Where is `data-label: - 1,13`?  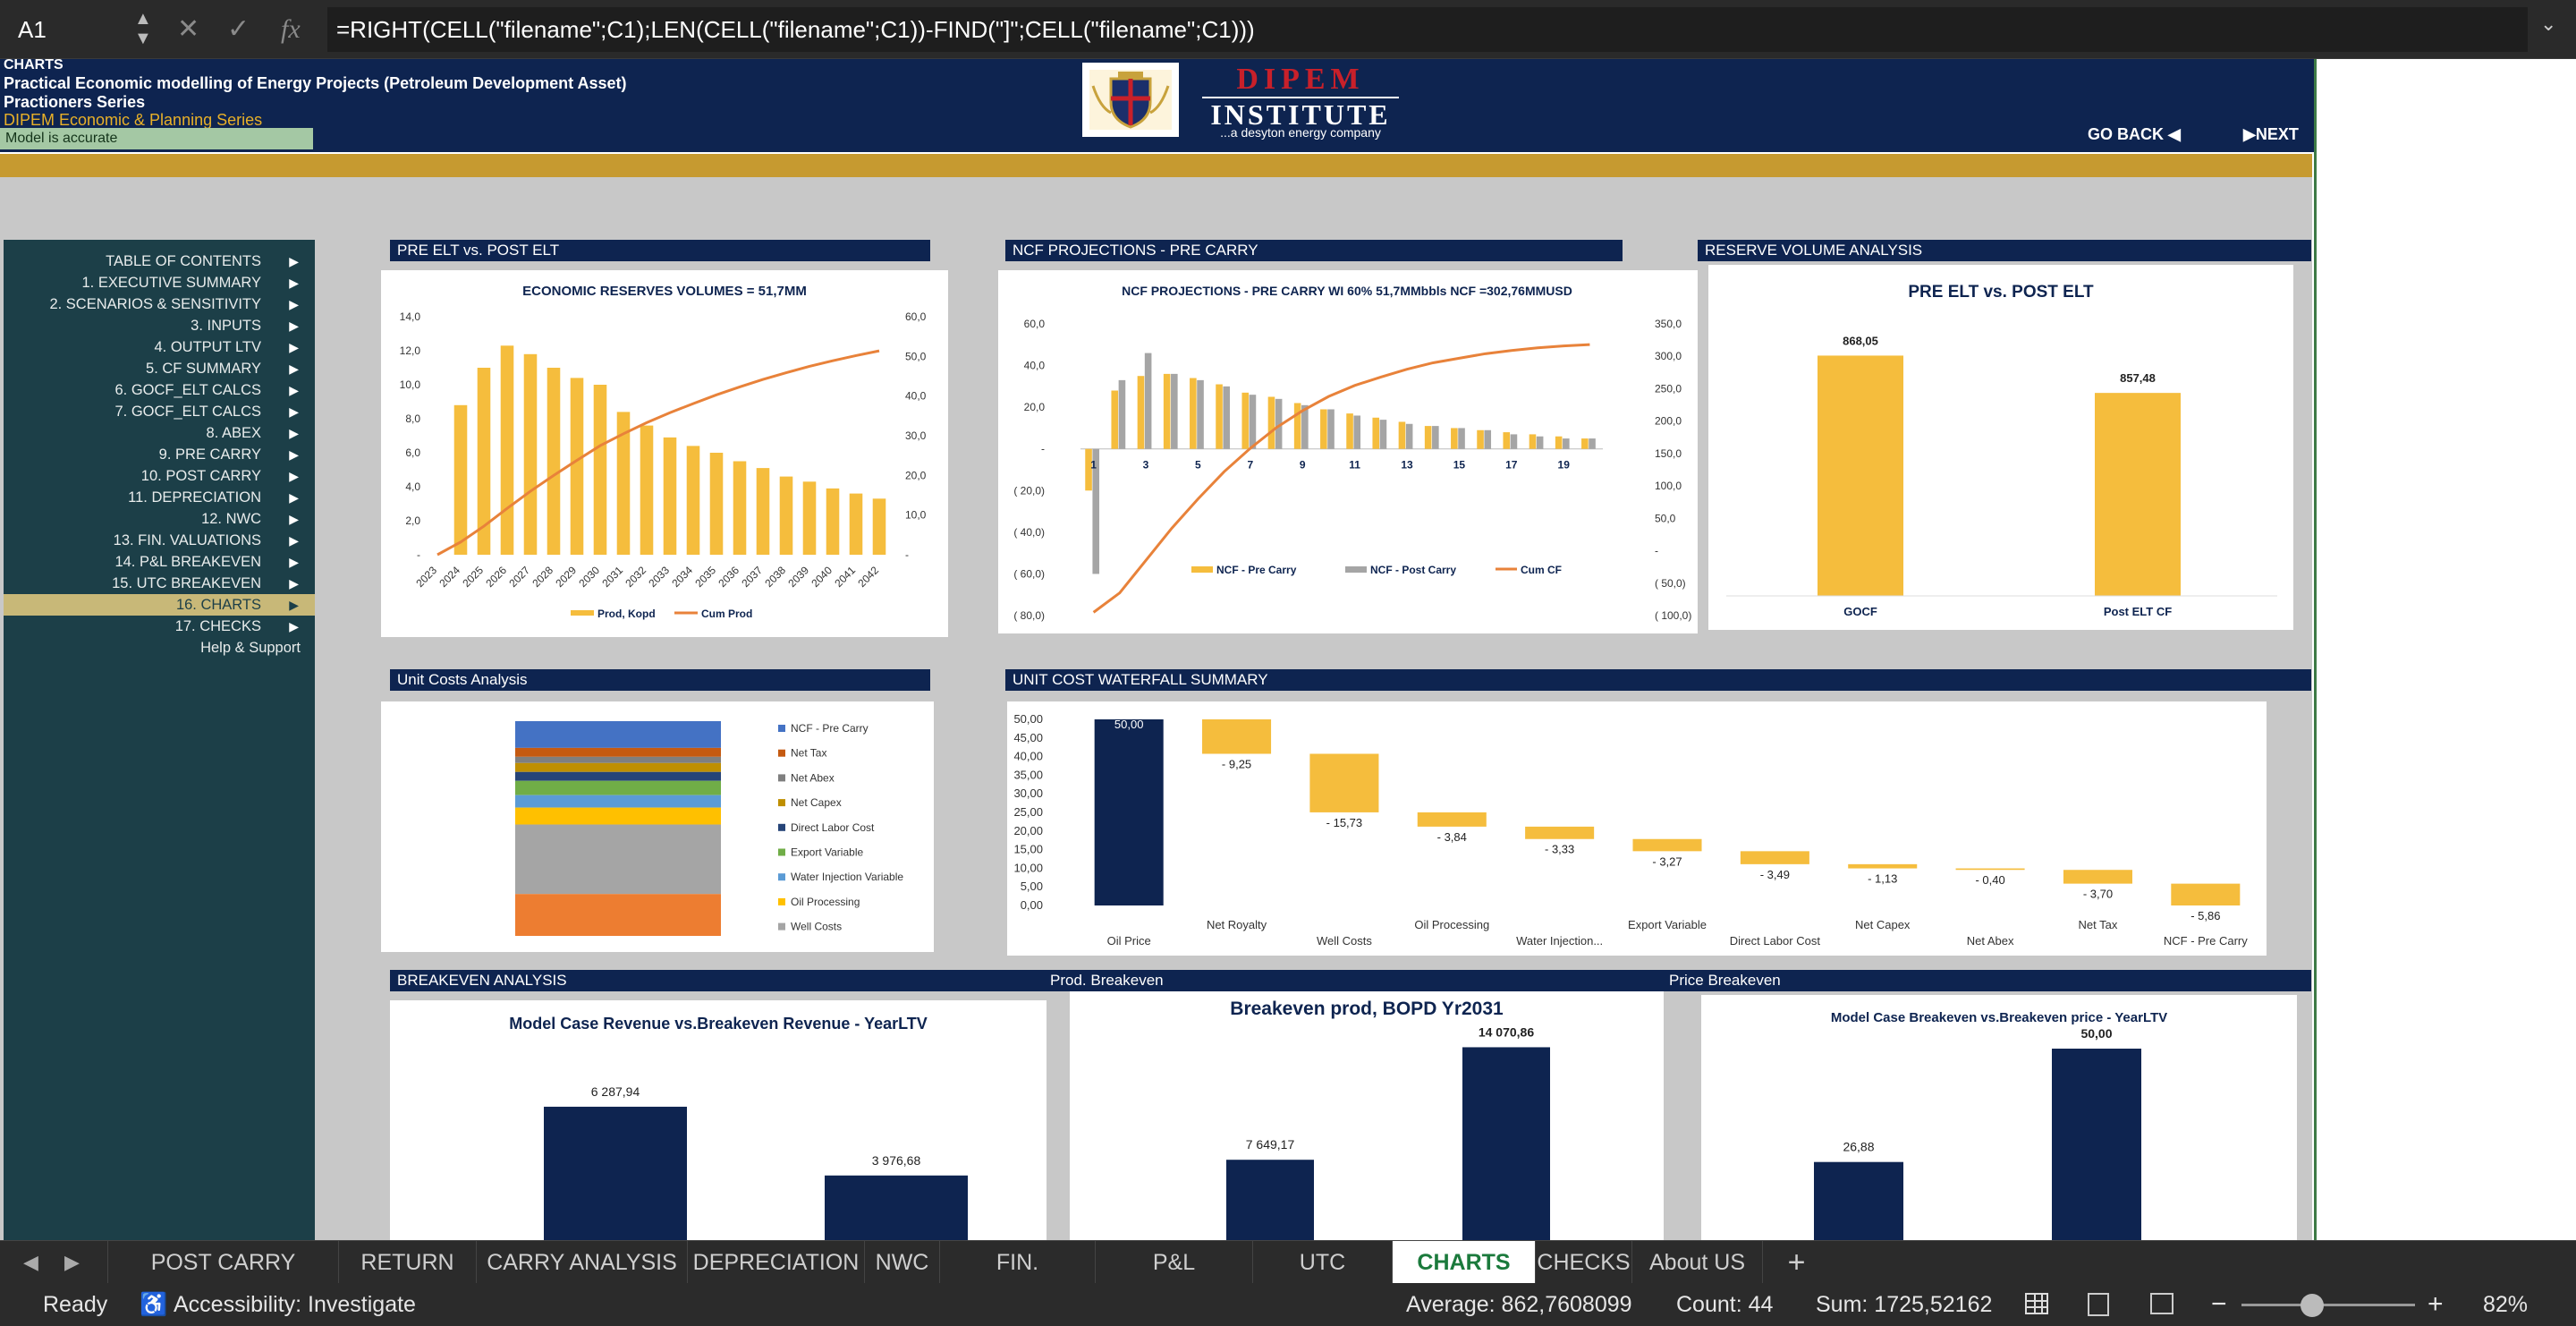 data-label: - 1,13 is located at coordinates (1882, 879).